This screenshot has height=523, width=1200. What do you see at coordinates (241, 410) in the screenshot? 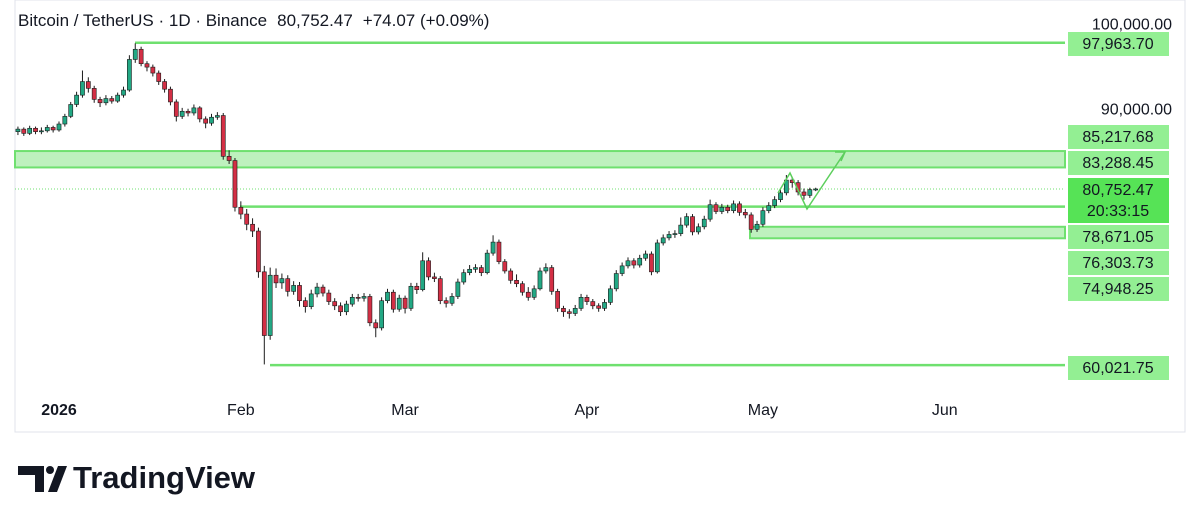
I see `x-tick-label: Feb` at bounding box center [241, 410].